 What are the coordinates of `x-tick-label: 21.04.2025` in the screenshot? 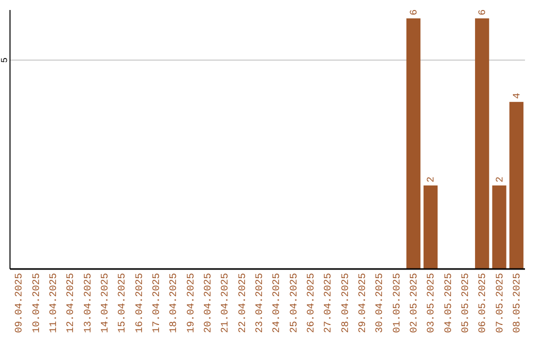 It's located at (226, 303).